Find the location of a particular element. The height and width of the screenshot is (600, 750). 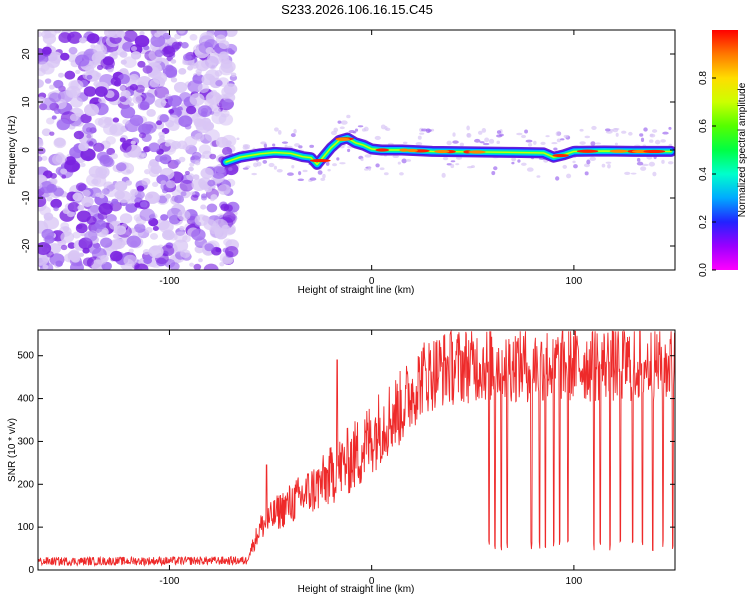

colorbar-tick-label: 0.6 is located at coordinates (703, 126).